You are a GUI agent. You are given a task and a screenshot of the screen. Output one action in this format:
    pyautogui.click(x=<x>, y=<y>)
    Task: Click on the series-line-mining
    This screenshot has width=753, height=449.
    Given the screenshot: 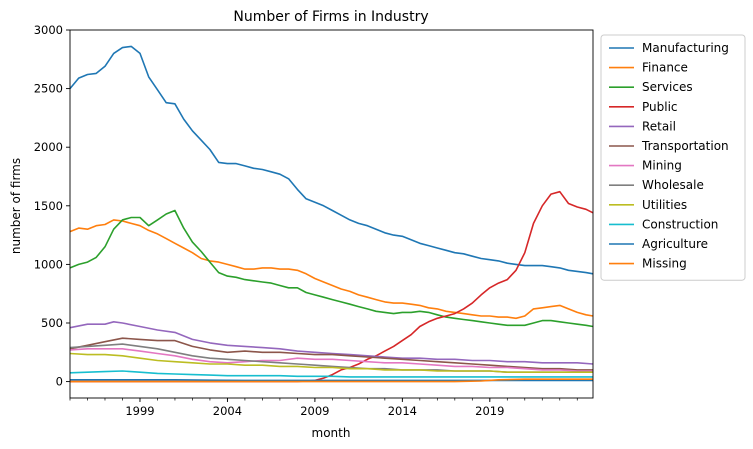 What is the action you would take?
    pyautogui.click(x=331, y=360)
    